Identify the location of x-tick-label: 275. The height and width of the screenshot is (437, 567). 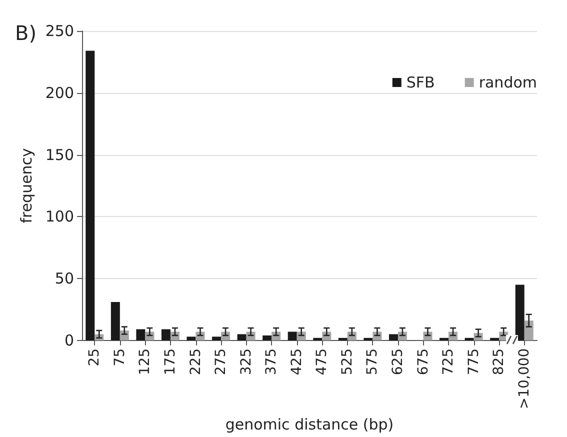
(221, 362).